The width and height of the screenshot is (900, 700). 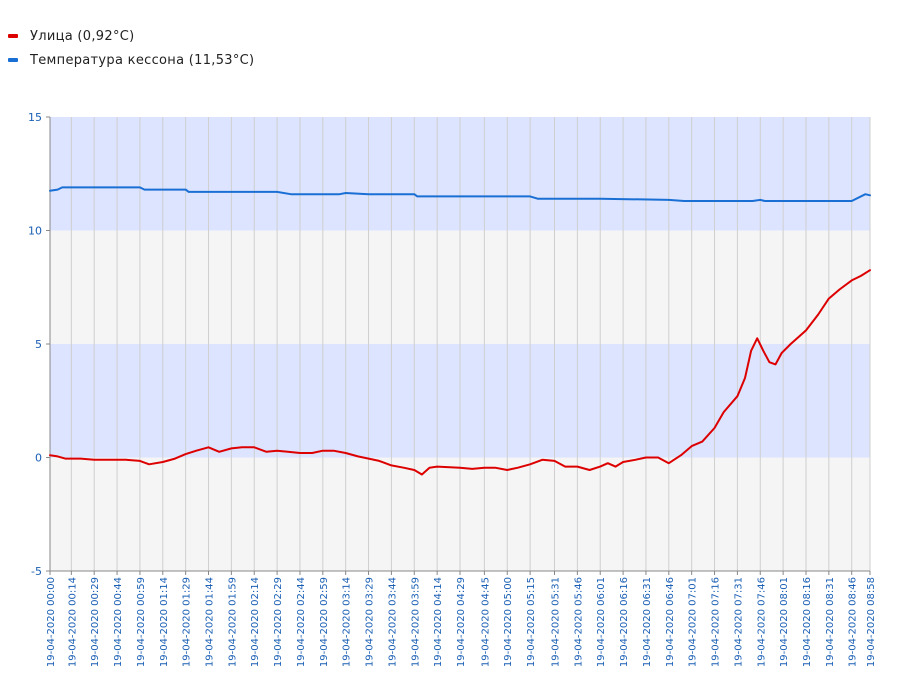 I want to click on y-tick-label: 15, so click(x=35, y=117).